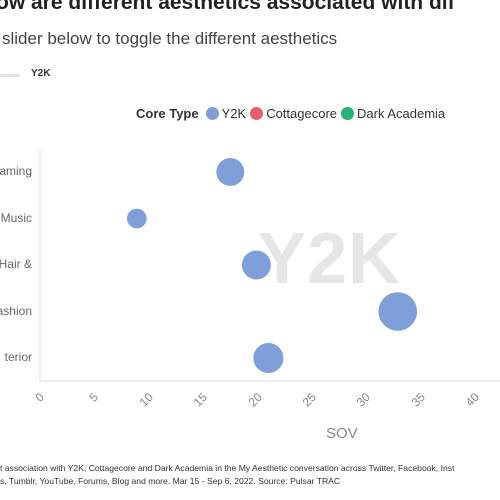 The height and width of the screenshot is (500, 500). Describe the element at coordinates (18, 357) in the screenshot. I see `y-category-label: terior` at that location.